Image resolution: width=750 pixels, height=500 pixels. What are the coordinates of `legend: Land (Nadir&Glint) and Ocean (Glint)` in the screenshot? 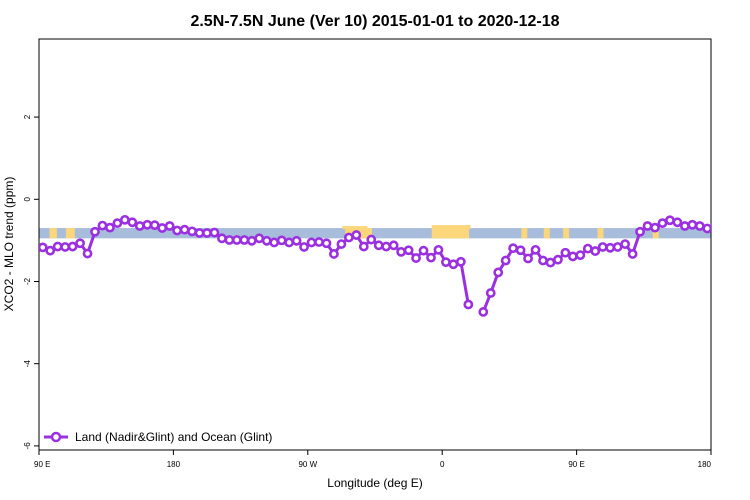 It's located at (158, 437).